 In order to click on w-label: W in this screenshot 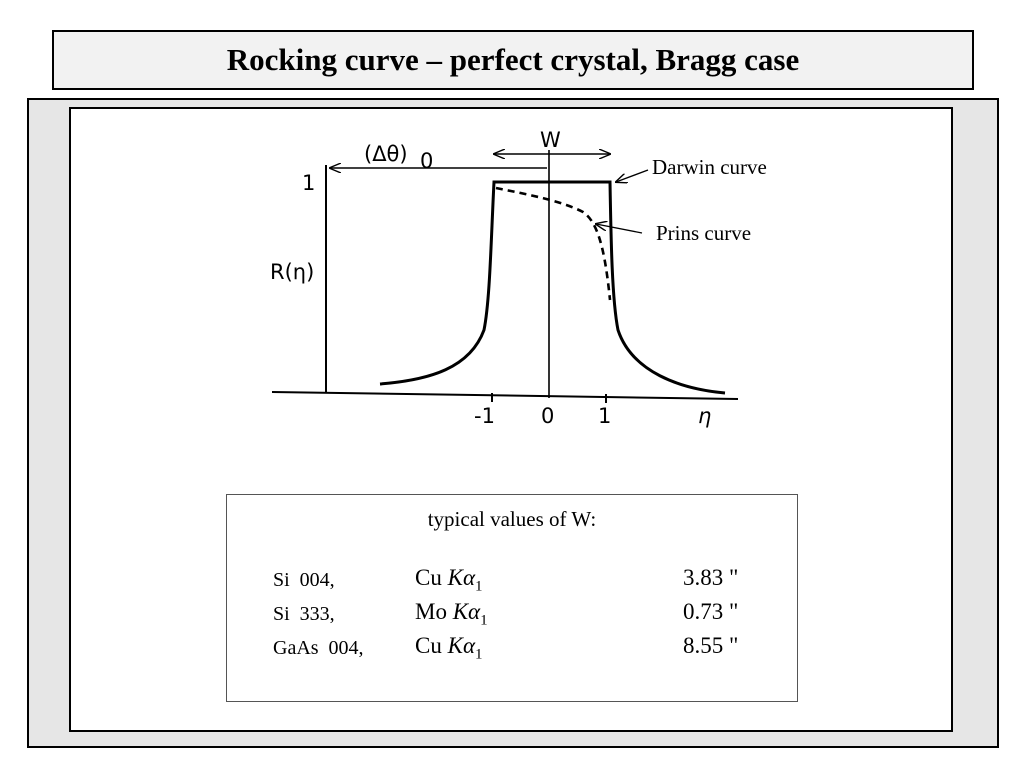, I will do `click(550, 140)`.